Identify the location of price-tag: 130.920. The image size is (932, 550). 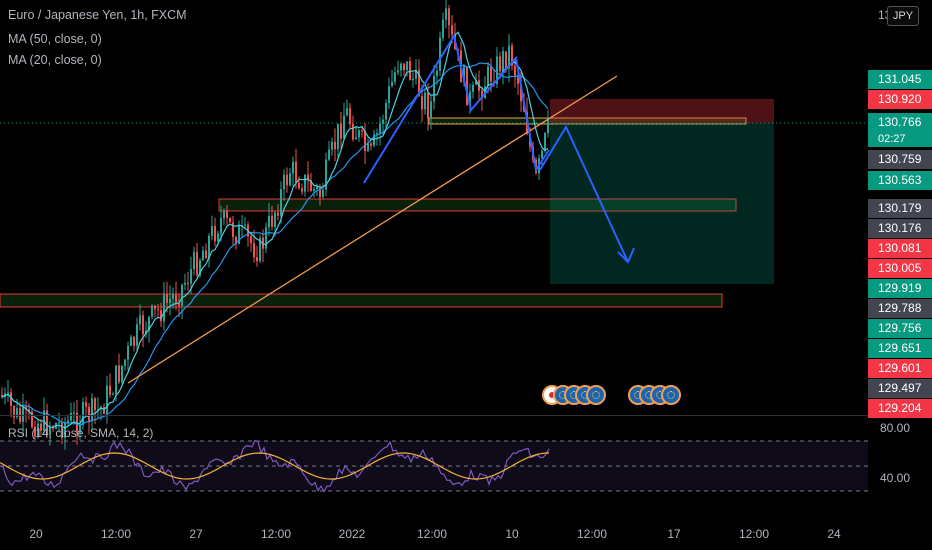
(900, 99).